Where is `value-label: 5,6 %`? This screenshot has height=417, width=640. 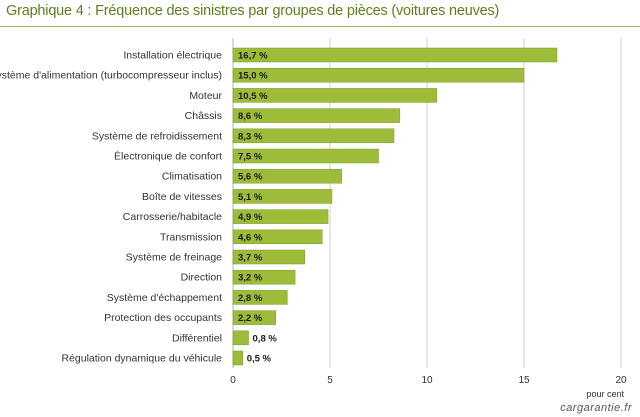 value-label: 5,6 % is located at coordinates (250, 177).